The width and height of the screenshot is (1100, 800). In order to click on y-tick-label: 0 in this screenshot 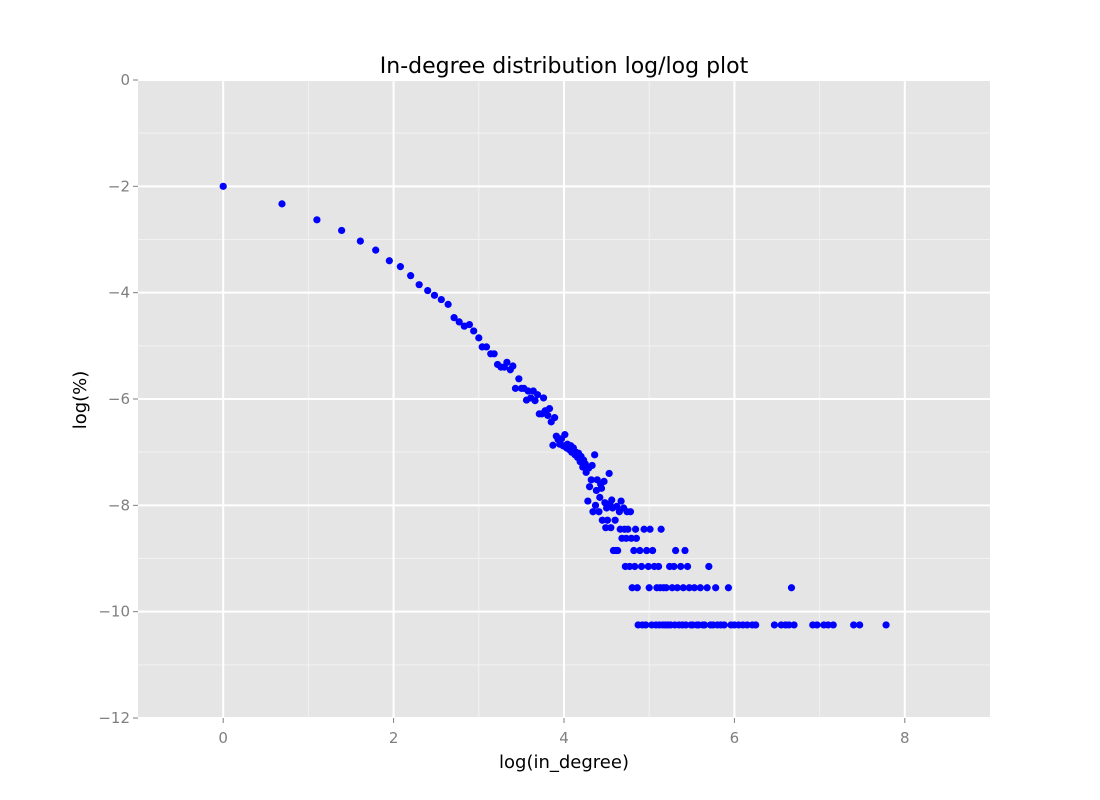, I will do `click(125, 80)`.